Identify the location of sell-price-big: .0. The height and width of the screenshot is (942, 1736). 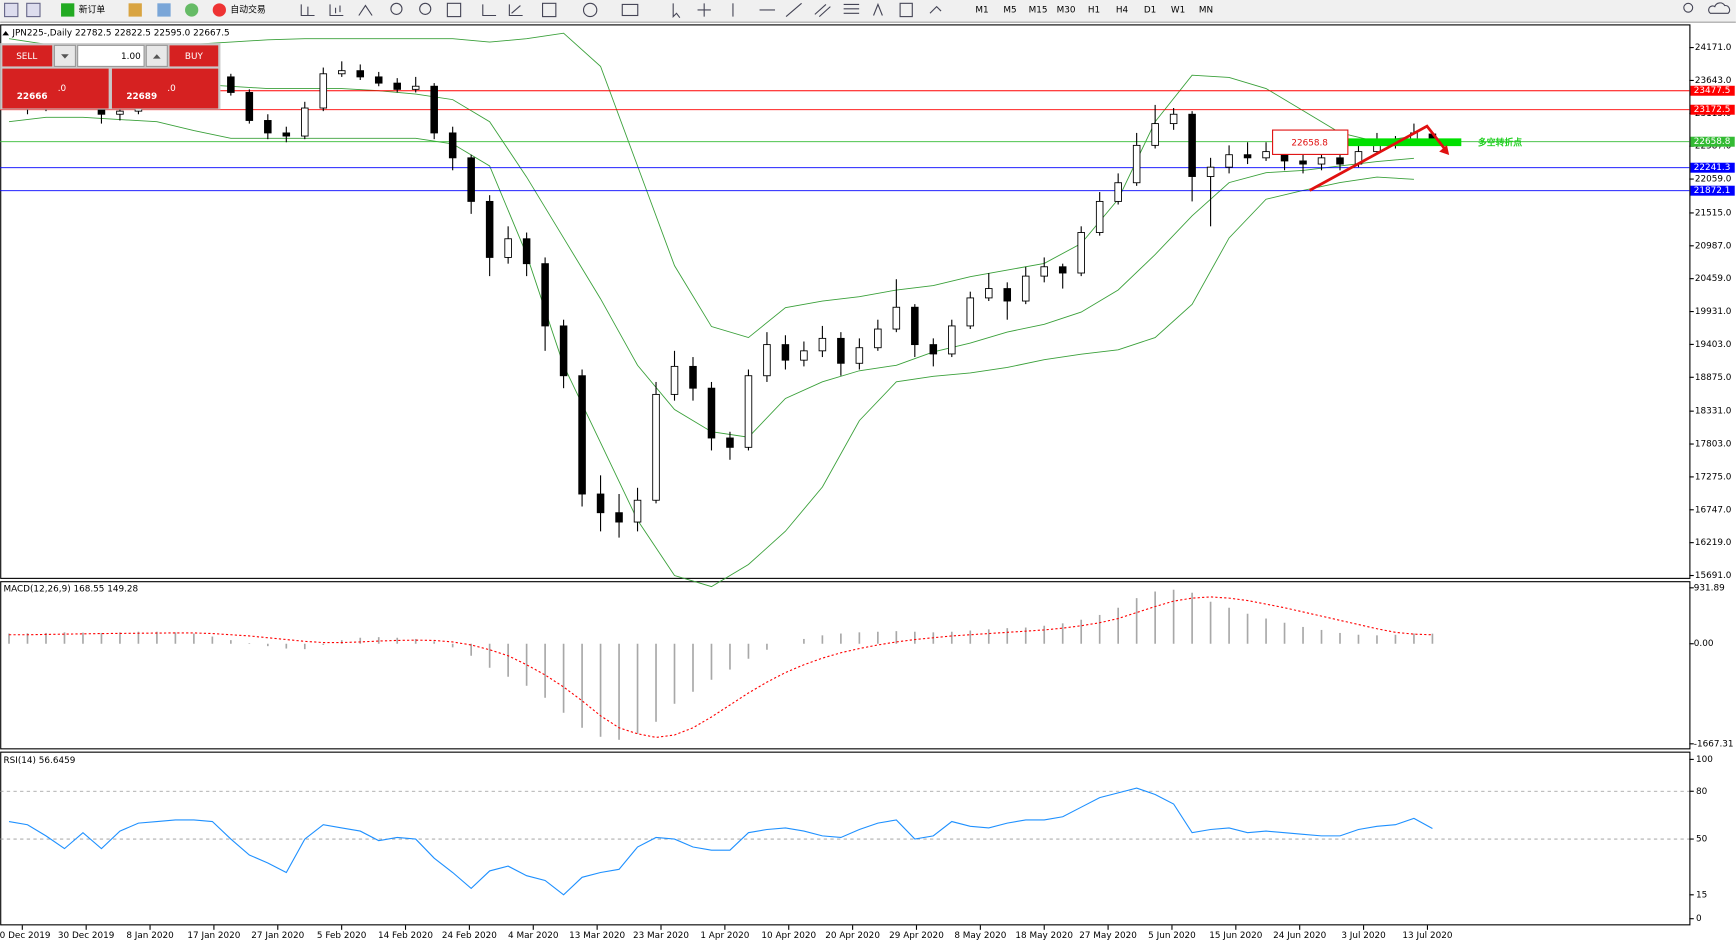
(62, 89).